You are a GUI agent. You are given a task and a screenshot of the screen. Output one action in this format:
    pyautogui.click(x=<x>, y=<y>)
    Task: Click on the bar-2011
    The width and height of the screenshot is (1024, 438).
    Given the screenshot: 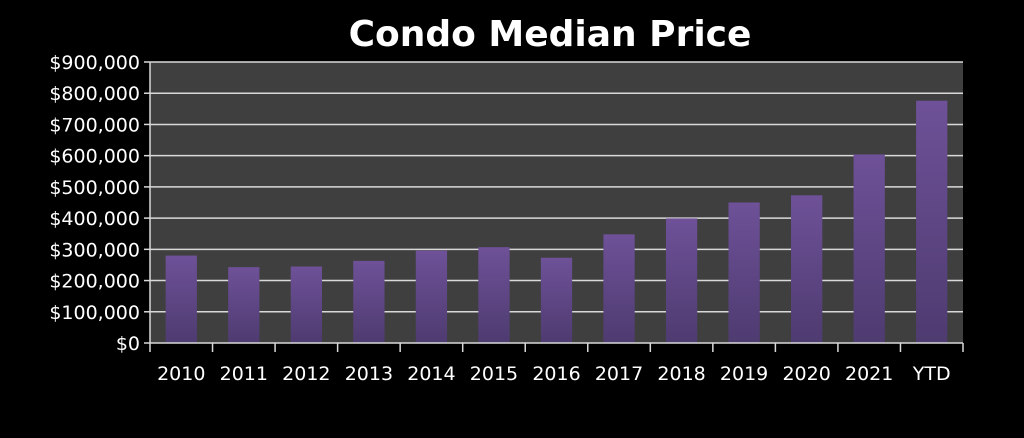 What is the action you would take?
    pyautogui.click(x=244, y=305)
    